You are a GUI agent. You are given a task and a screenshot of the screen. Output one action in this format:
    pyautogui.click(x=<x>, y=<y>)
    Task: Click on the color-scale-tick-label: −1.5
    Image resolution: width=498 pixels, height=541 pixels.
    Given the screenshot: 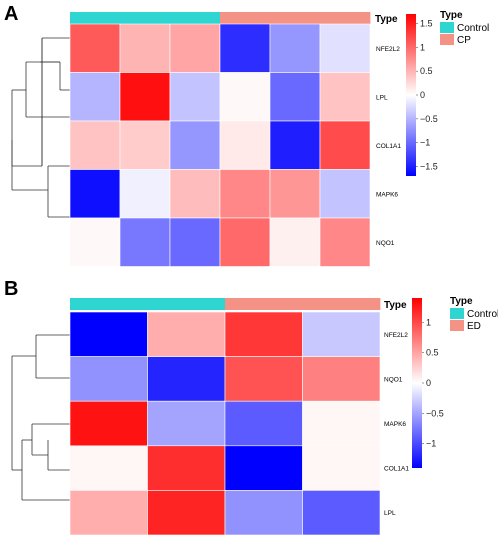 What is the action you would take?
    pyautogui.click(x=429, y=166)
    